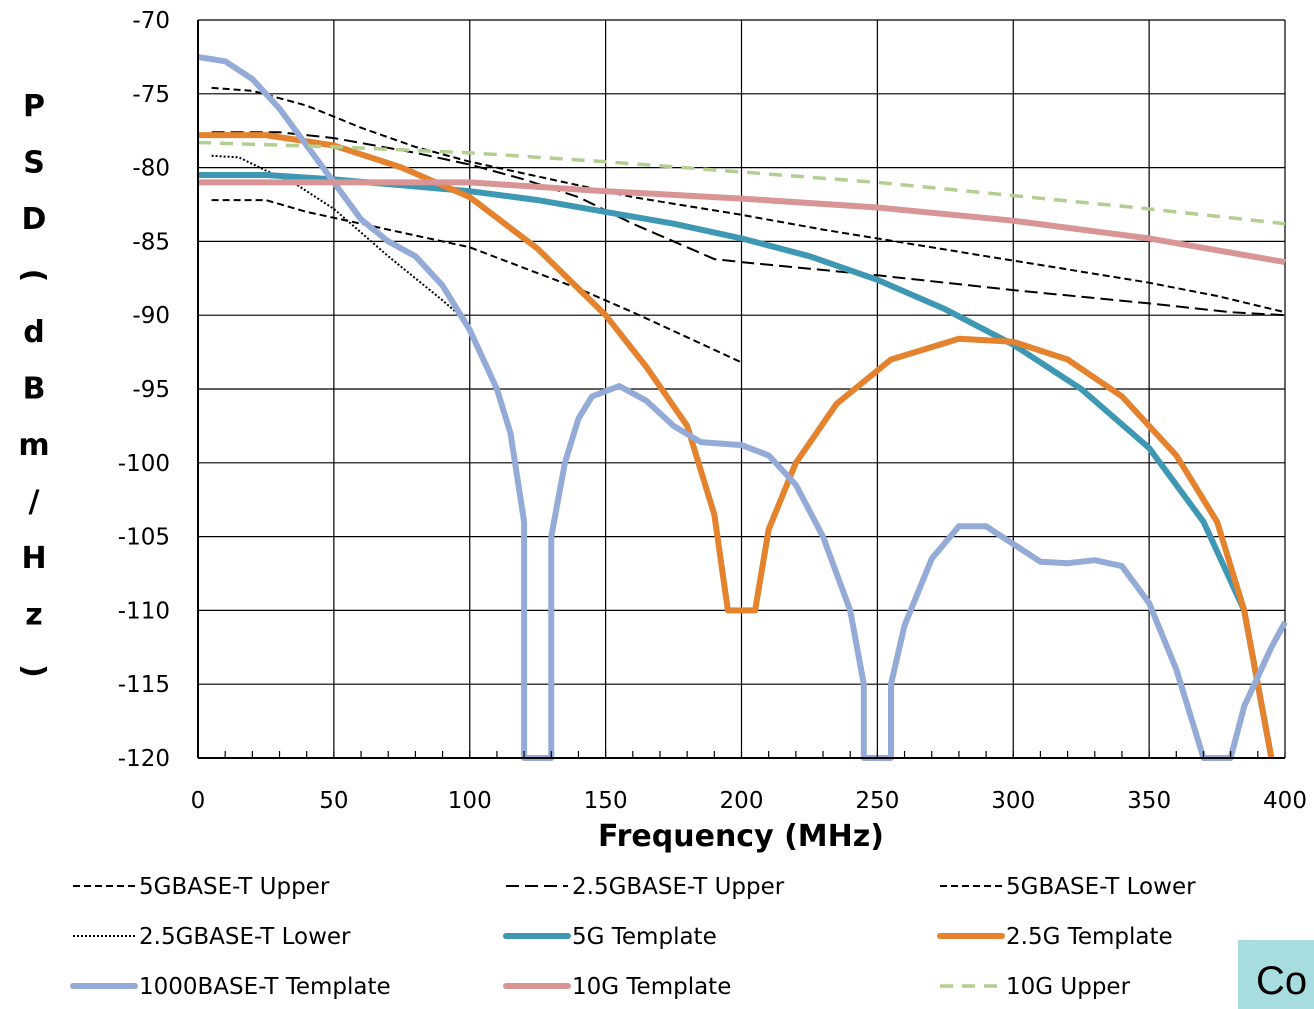  I want to click on svg-text: B, so click(34, 389).